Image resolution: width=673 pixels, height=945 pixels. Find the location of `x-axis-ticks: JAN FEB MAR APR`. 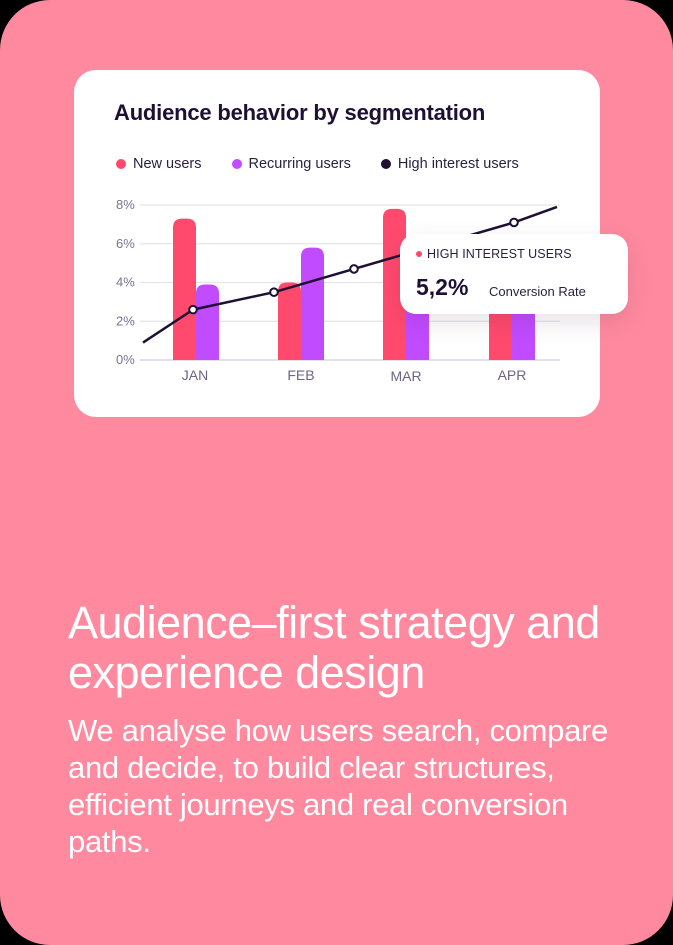

x-axis-ticks: JAN FEB MAR APR is located at coordinates (354, 375).